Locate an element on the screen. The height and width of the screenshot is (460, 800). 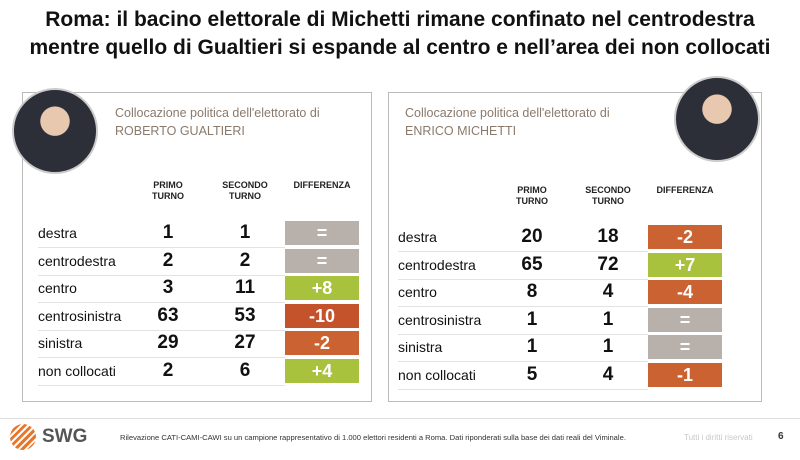
value: 29 is located at coordinates (168, 342).